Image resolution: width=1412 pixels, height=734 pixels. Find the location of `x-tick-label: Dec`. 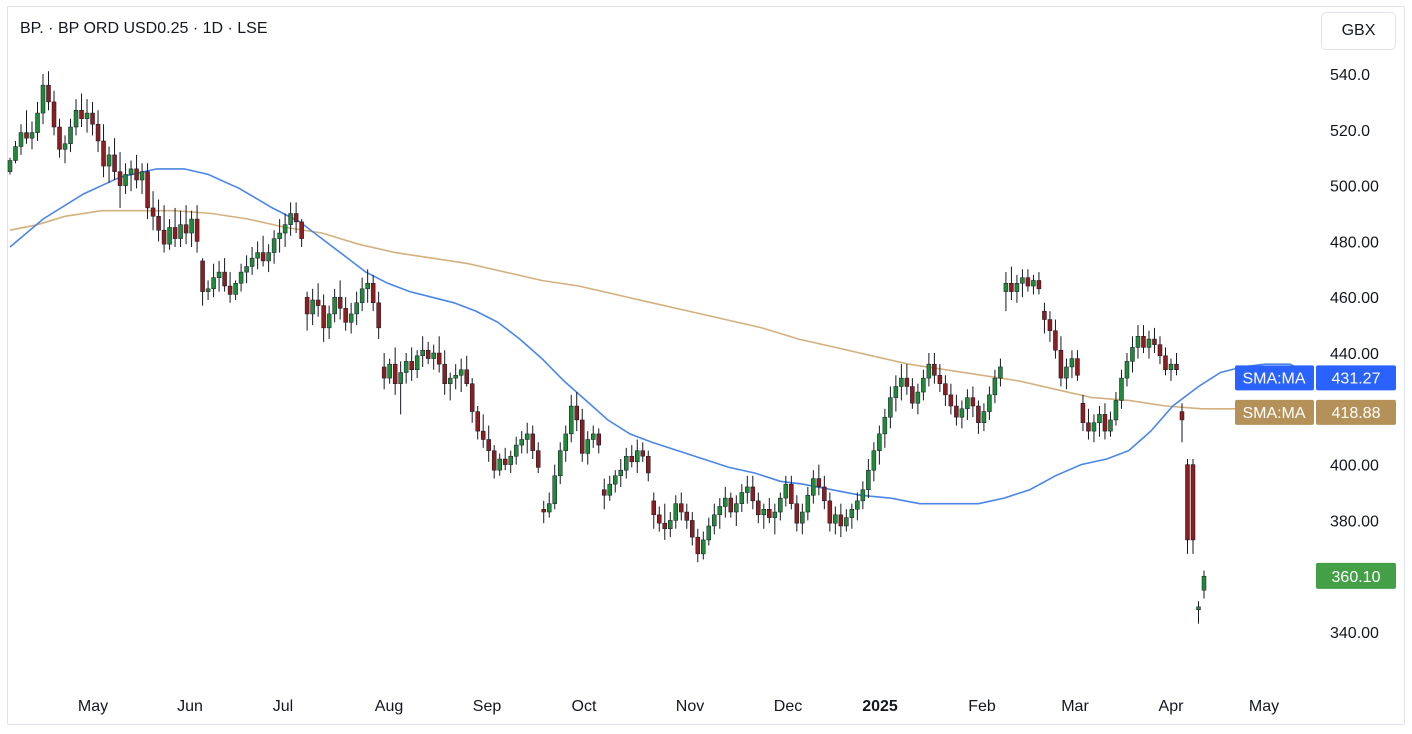

x-tick-label: Dec is located at coordinates (788, 706).